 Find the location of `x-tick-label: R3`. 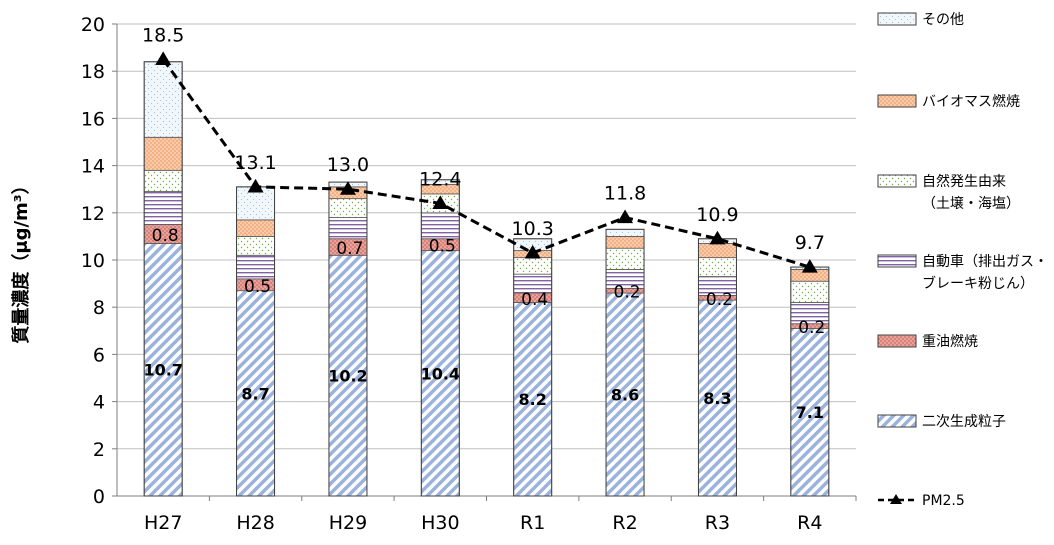

x-tick-label: R3 is located at coordinates (717, 523).